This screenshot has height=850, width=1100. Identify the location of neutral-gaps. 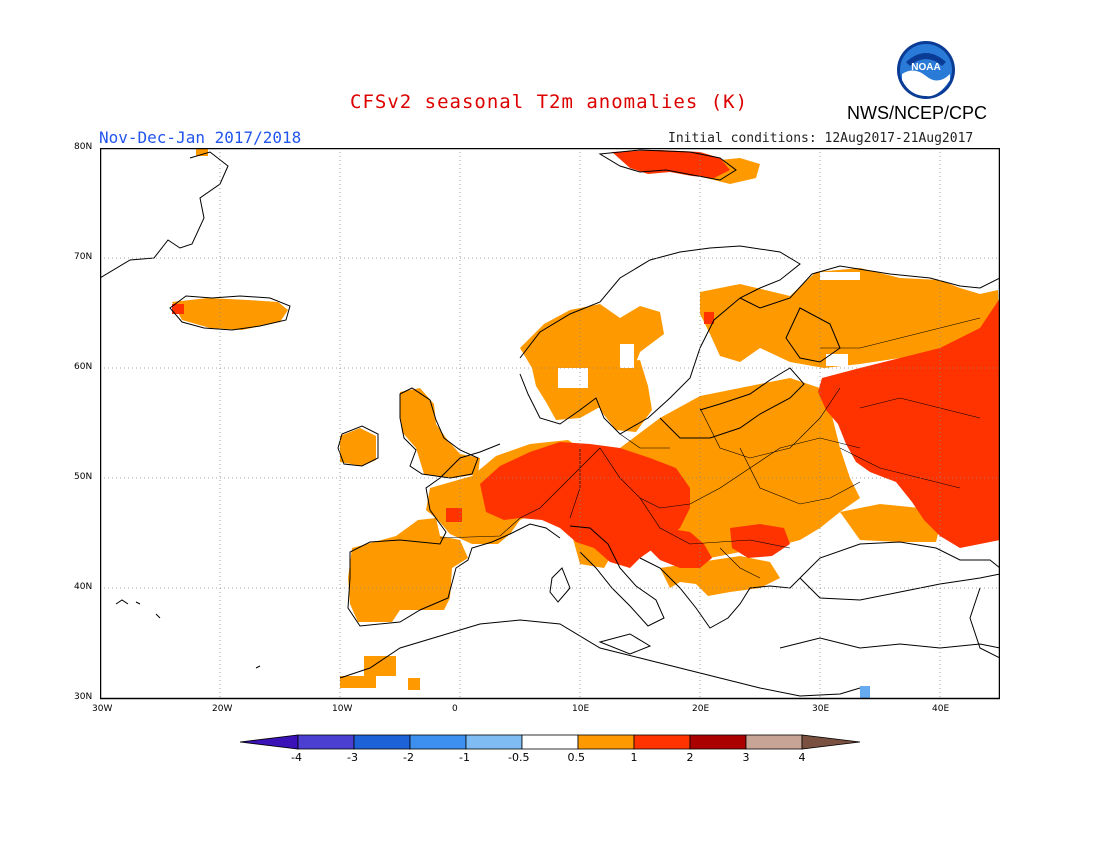
(709, 330).